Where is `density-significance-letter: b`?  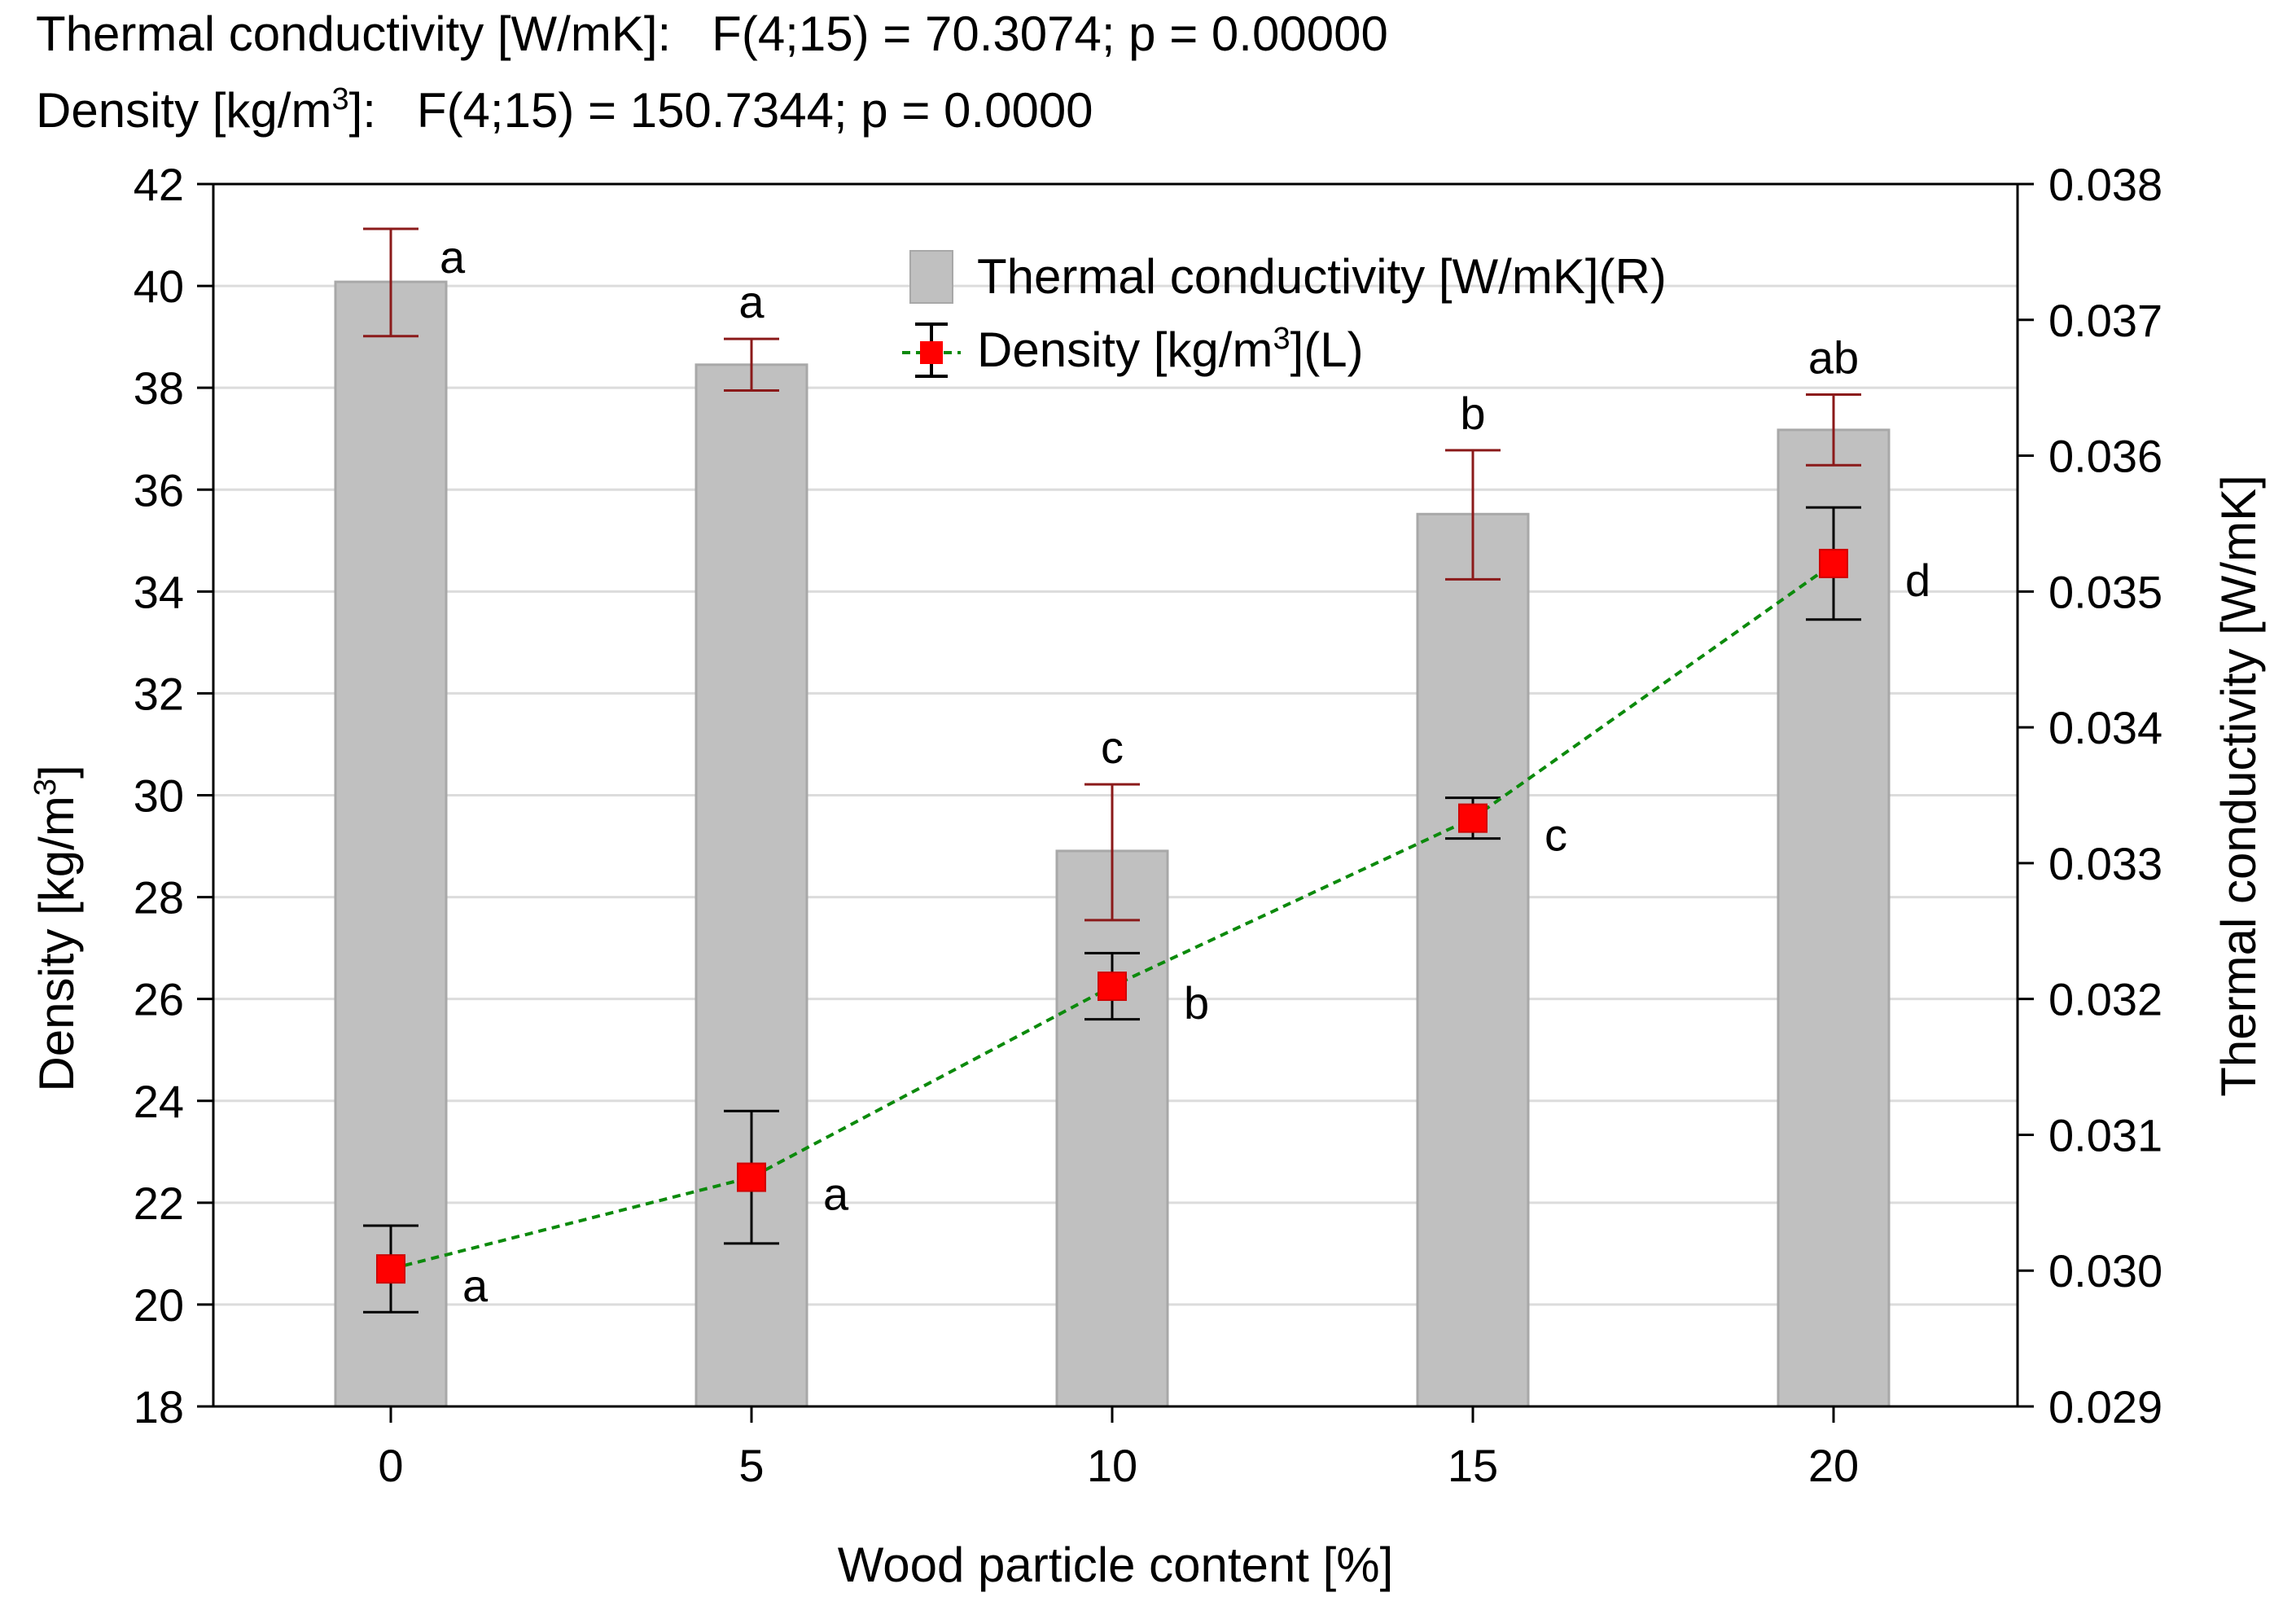 density-significance-letter: b is located at coordinates (1196, 1003).